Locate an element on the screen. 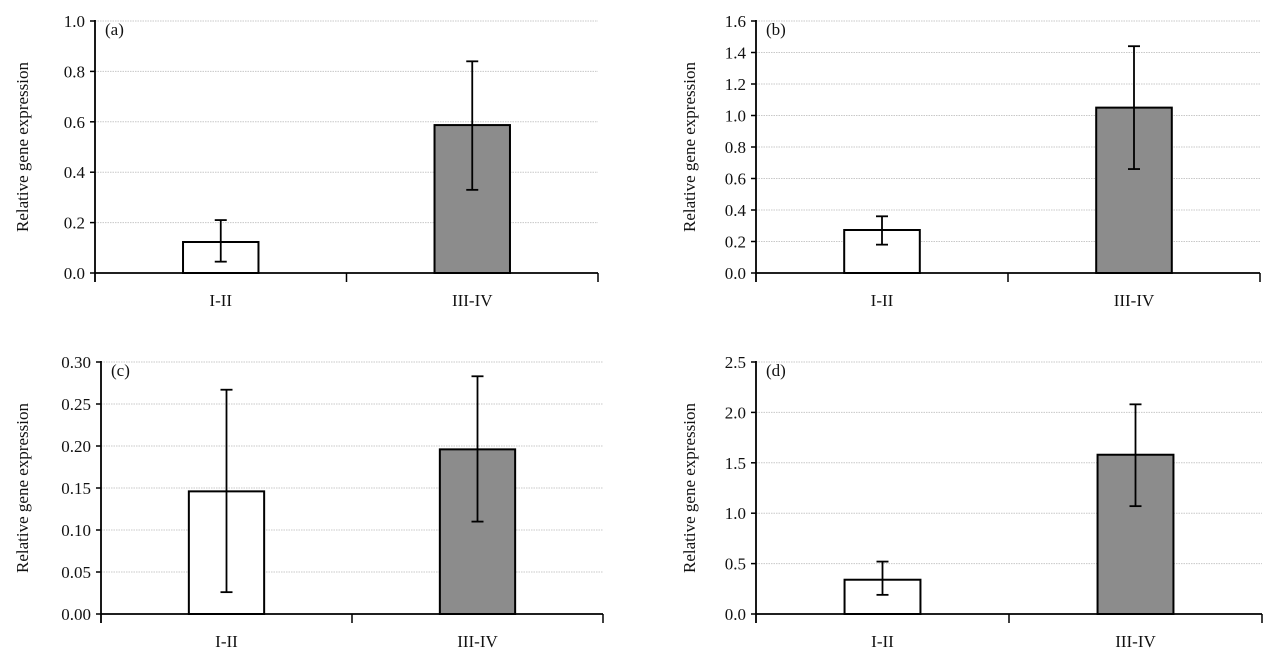 The width and height of the screenshot is (1273, 655). panel-label: (d) is located at coordinates (776, 370).